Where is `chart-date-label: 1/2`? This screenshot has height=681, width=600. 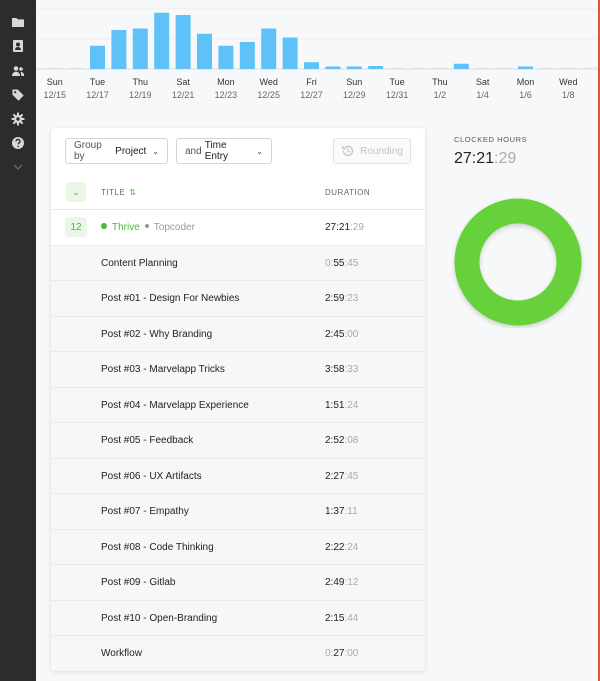 chart-date-label: 1/2 is located at coordinates (440, 95).